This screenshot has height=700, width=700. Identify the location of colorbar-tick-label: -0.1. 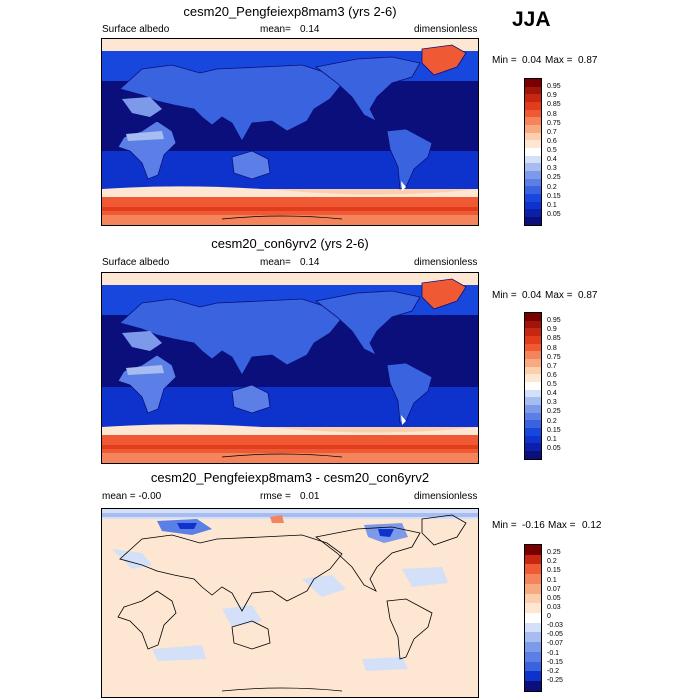
(553, 653).